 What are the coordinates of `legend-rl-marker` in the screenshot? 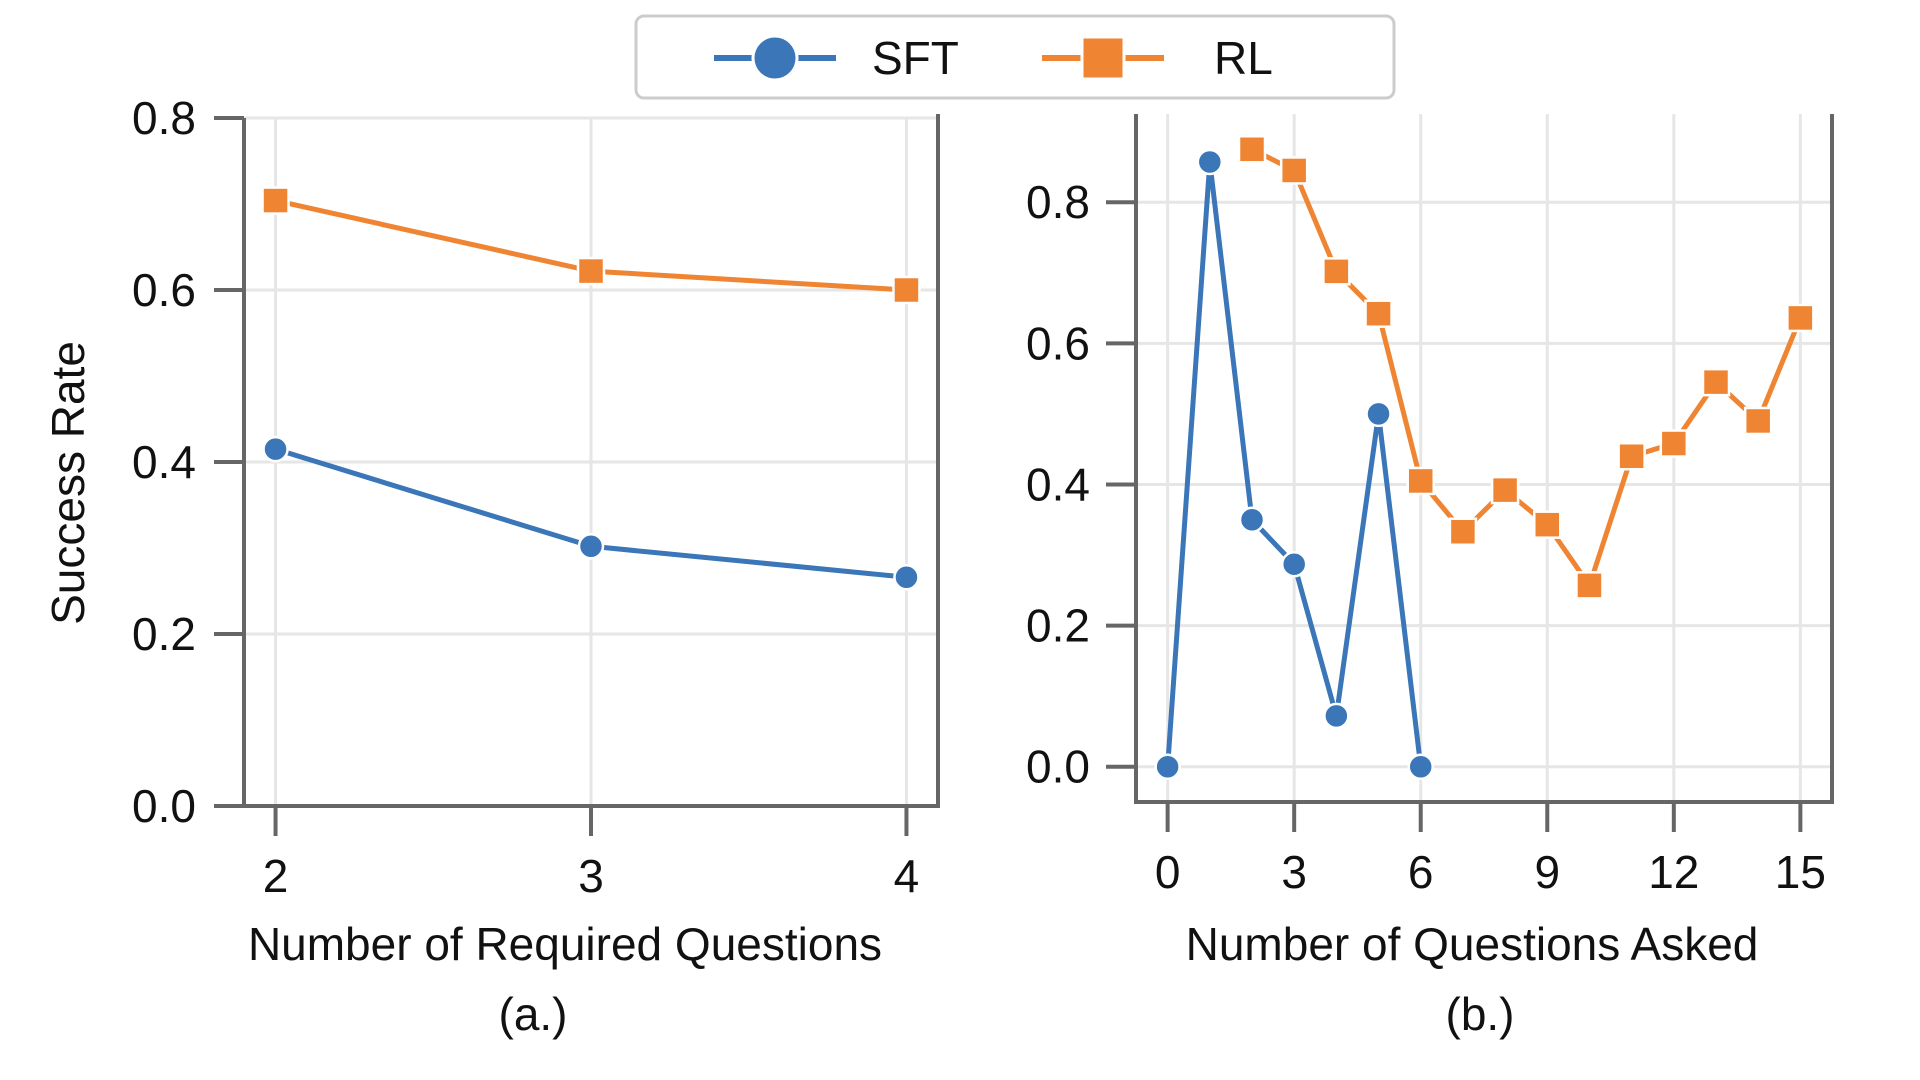 It's located at (1103, 58).